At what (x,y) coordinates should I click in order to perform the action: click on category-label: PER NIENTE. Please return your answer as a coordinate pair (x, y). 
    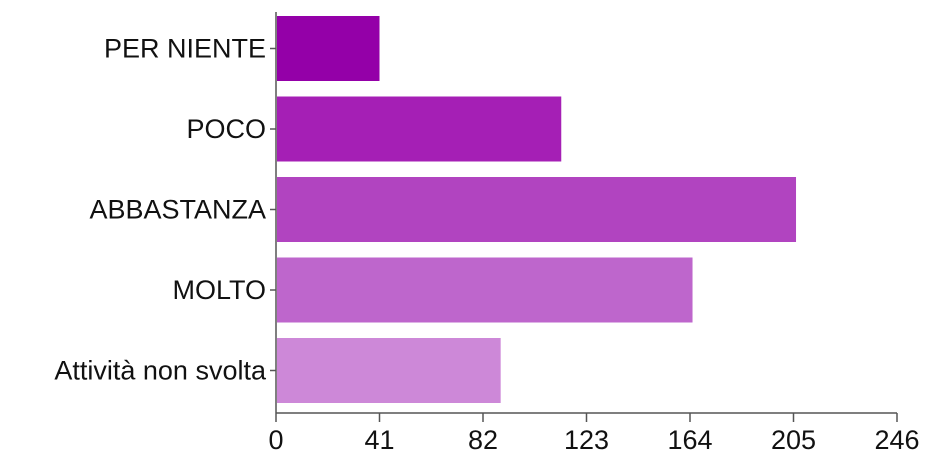
    Looking at the image, I should click on (185, 49).